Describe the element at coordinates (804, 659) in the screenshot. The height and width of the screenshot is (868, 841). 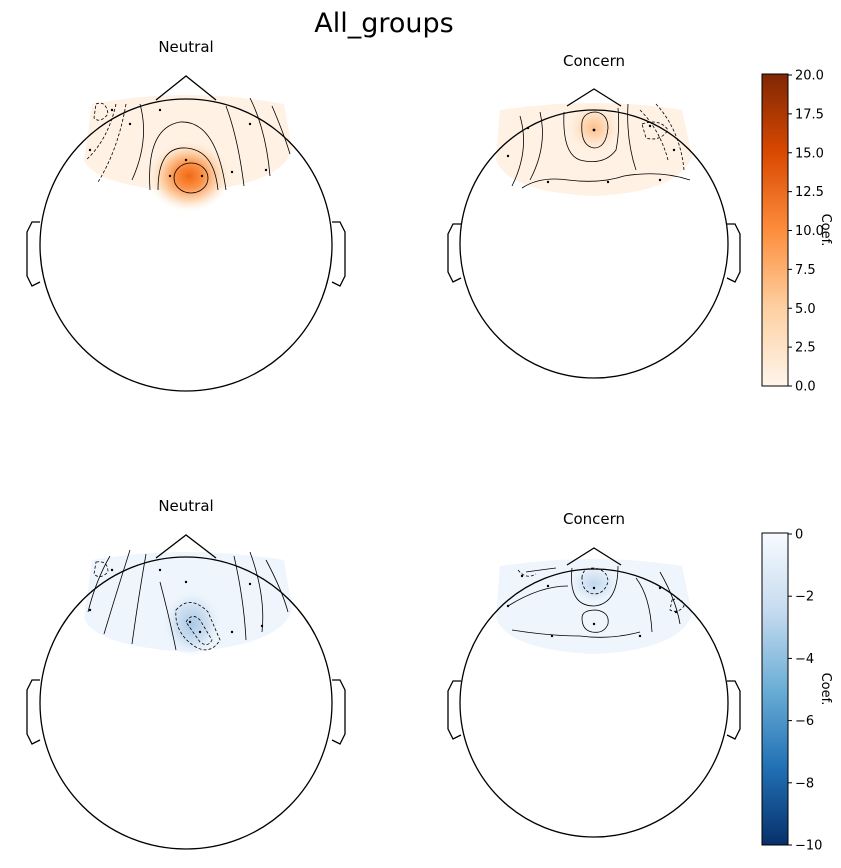
I see `colorbar-tick-label: −4` at that location.